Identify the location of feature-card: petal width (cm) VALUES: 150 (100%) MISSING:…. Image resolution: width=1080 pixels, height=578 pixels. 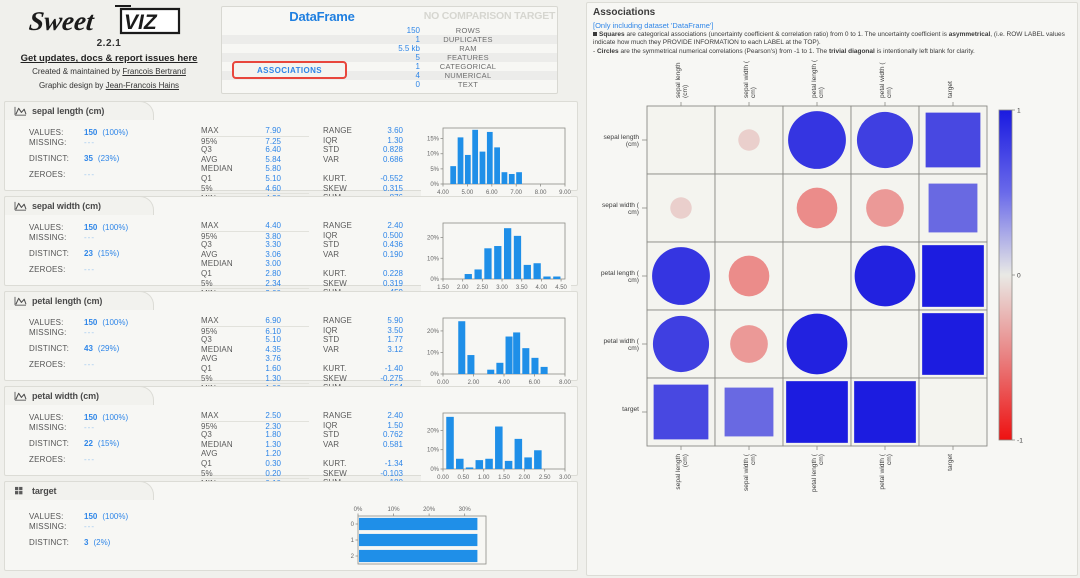
(291, 437).